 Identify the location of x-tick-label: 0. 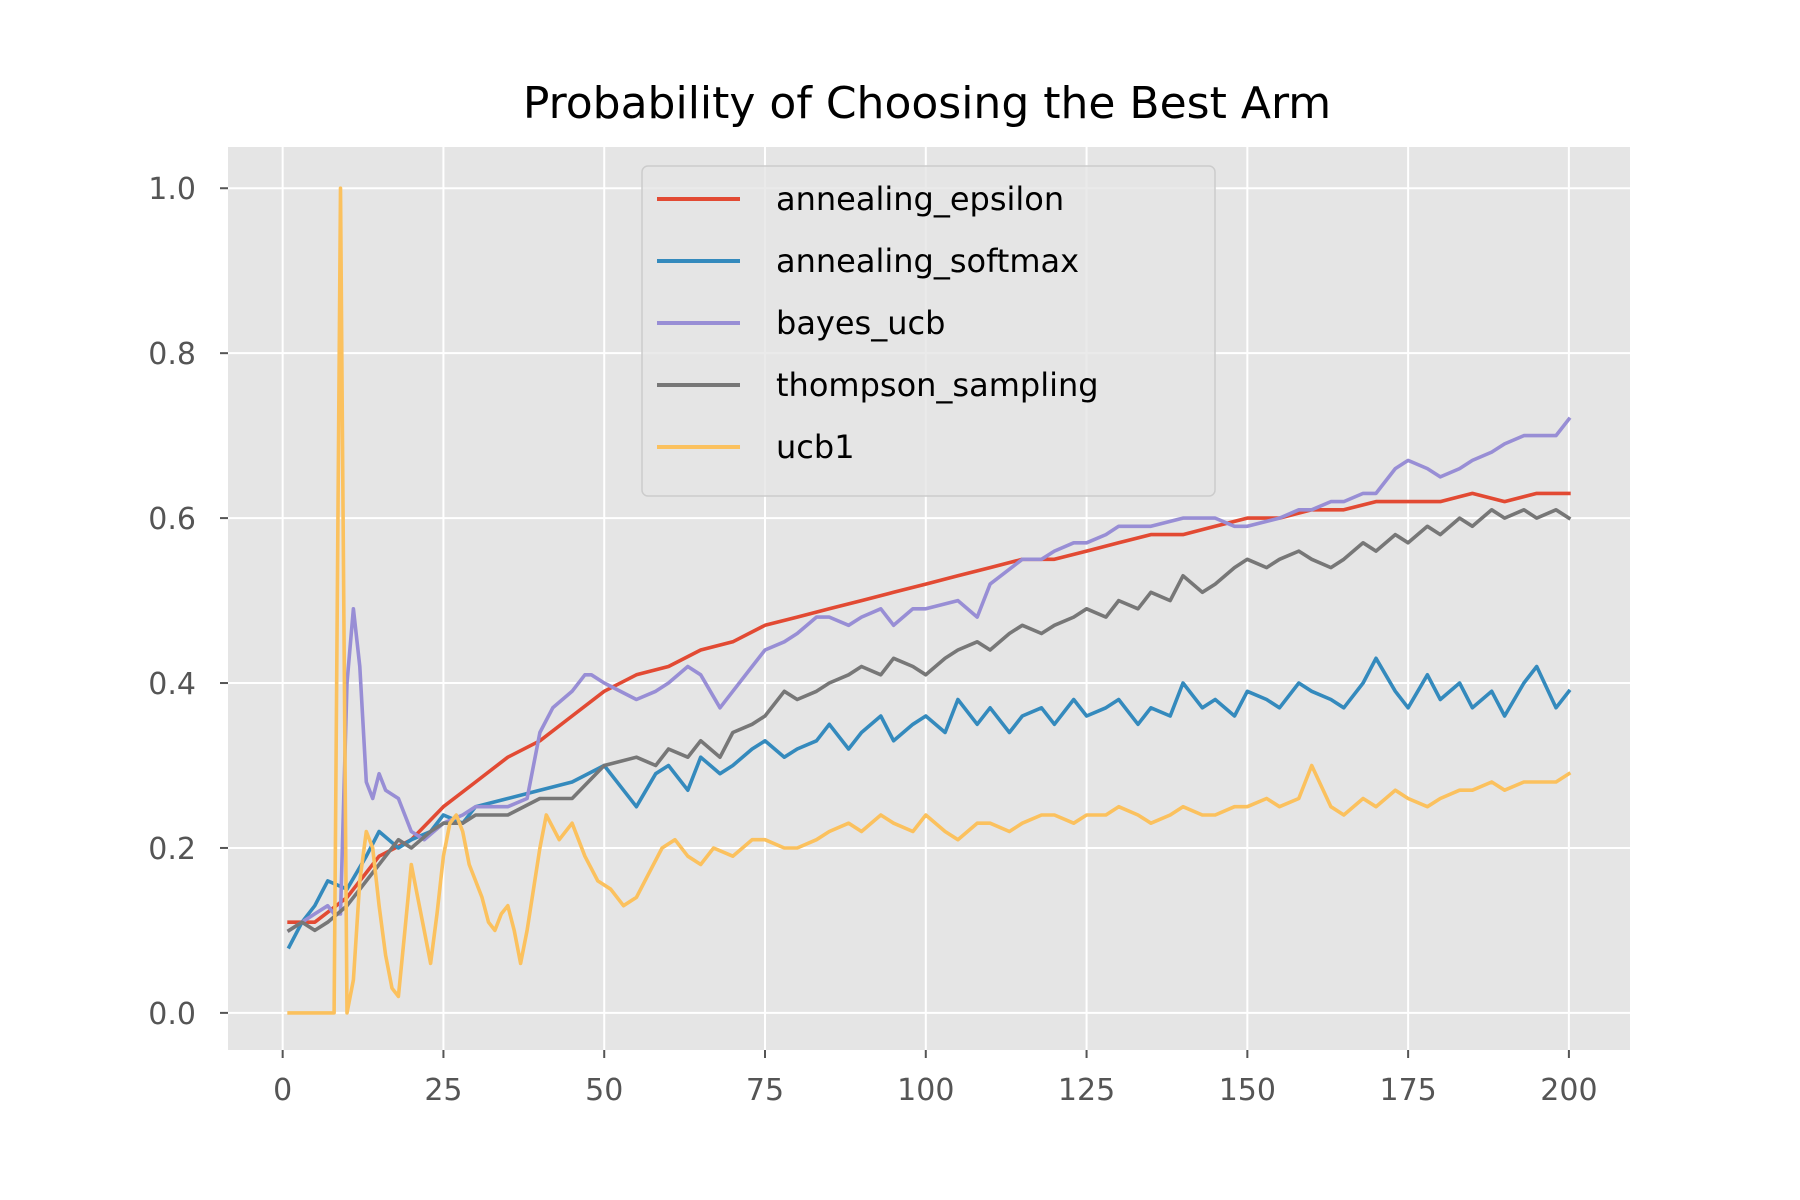
(282, 1090).